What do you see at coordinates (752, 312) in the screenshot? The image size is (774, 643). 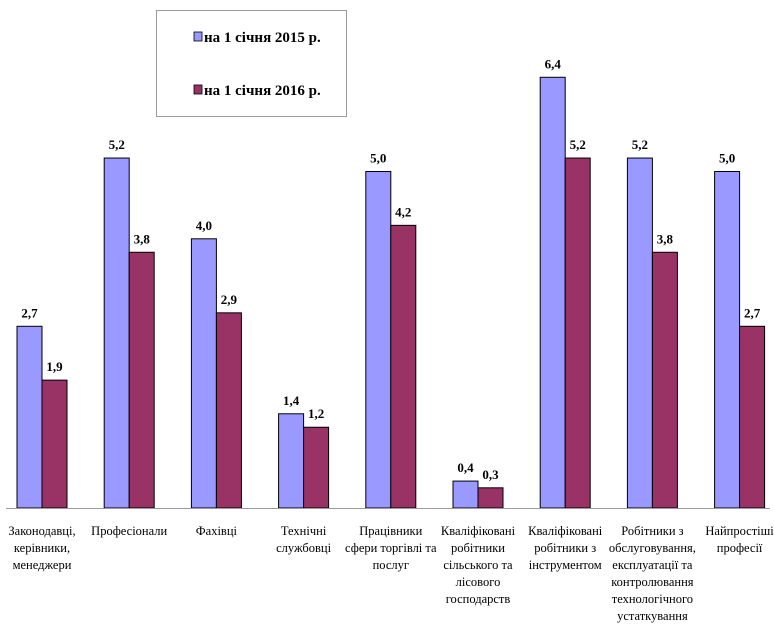 I see `value-label-series2-cat9: 2,7` at bounding box center [752, 312].